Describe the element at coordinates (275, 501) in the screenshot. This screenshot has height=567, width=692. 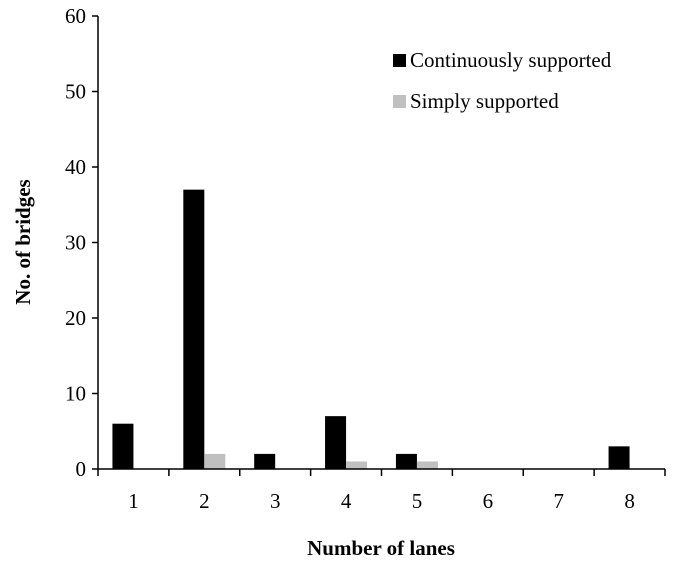
I see `x-tick-label: 3` at that location.